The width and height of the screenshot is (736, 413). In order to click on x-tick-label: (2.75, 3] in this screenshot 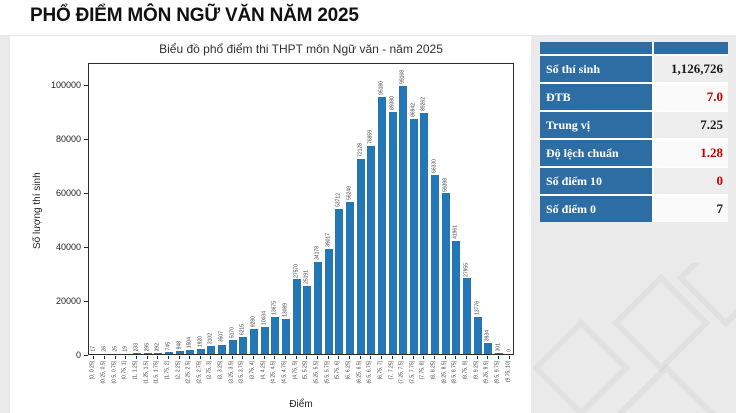, I will do `click(209, 370)`.